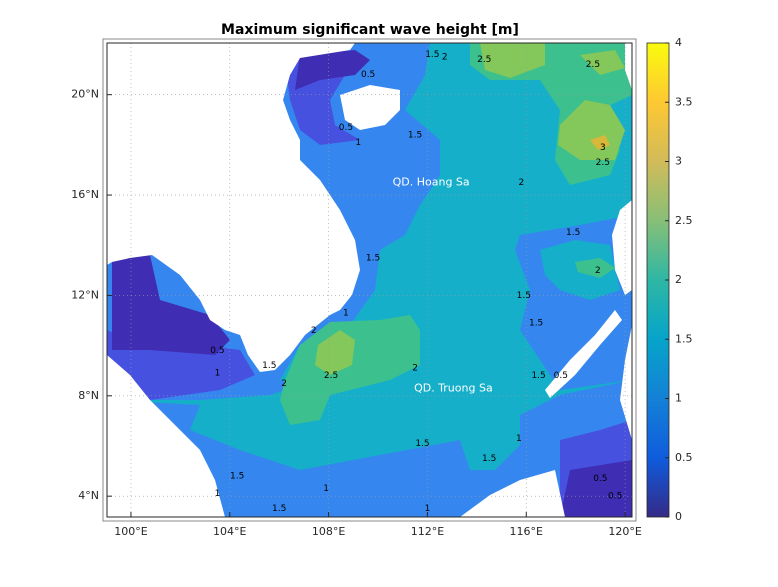 The height and width of the screenshot is (587, 778). Describe the element at coordinates (88, 395) in the screenshot. I see `y-tick-label: 8°N` at that location.